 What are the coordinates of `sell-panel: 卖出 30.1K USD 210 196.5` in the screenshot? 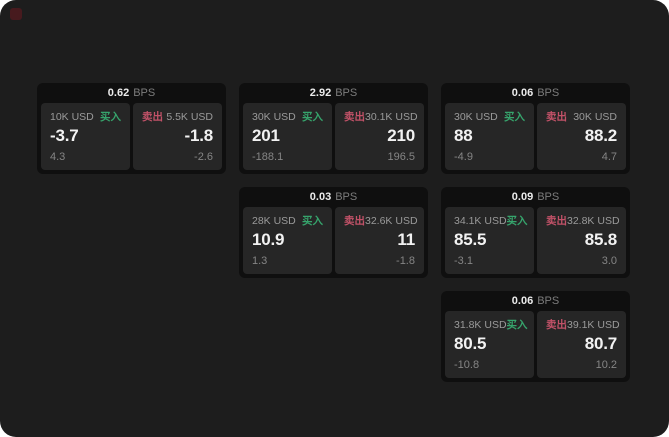 It's located at (379, 136).